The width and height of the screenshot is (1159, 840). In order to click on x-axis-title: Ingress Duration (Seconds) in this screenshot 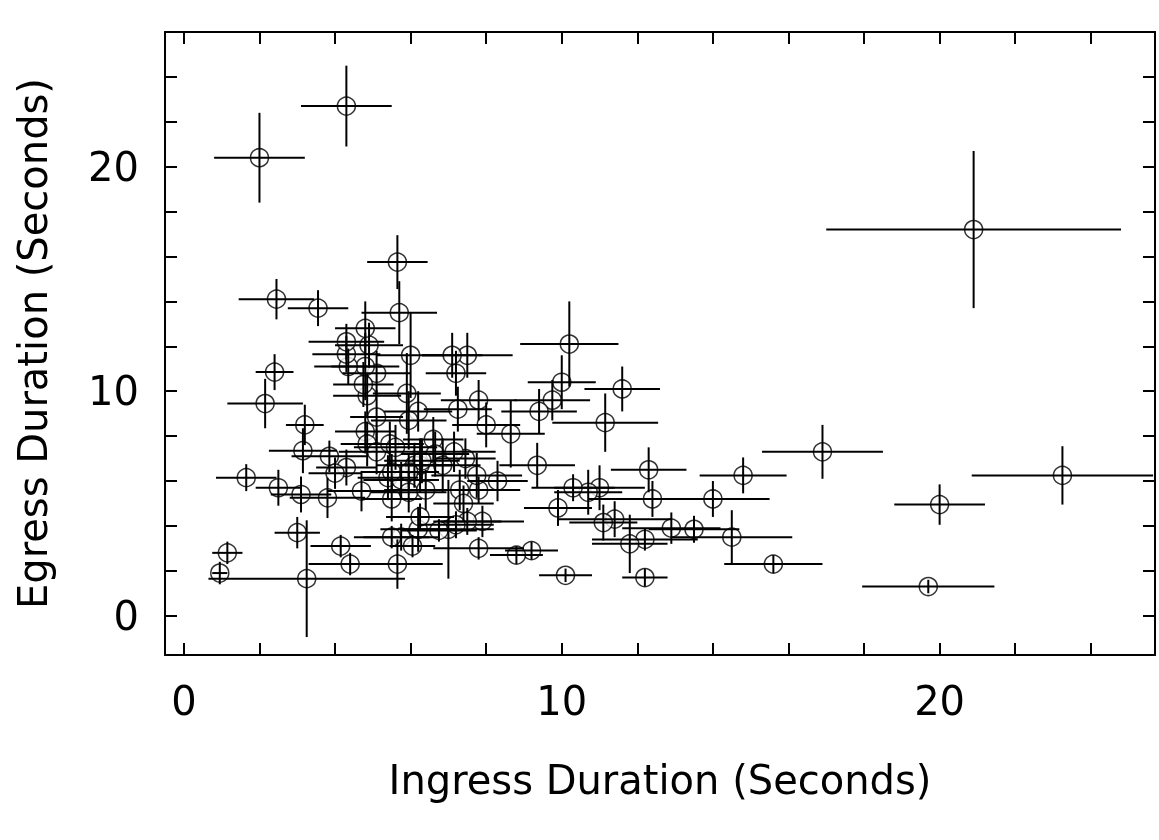, I will do `click(660, 780)`.